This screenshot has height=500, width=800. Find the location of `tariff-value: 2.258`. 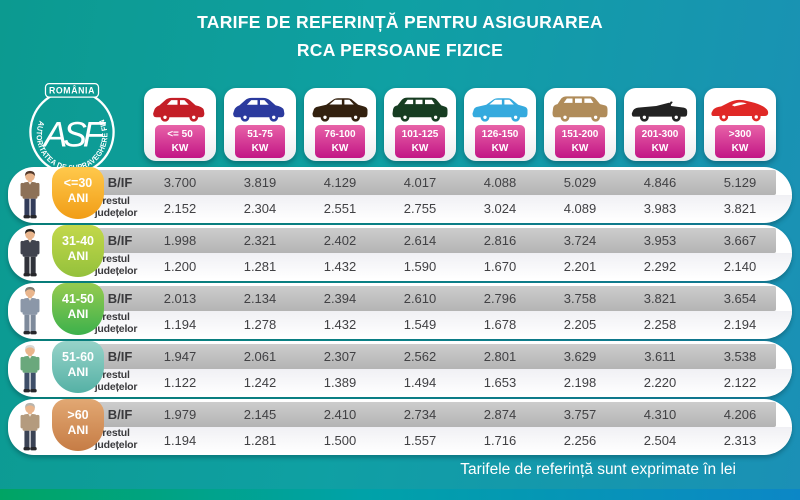

tariff-value: 2.258 is located at coordinates (660, 324).